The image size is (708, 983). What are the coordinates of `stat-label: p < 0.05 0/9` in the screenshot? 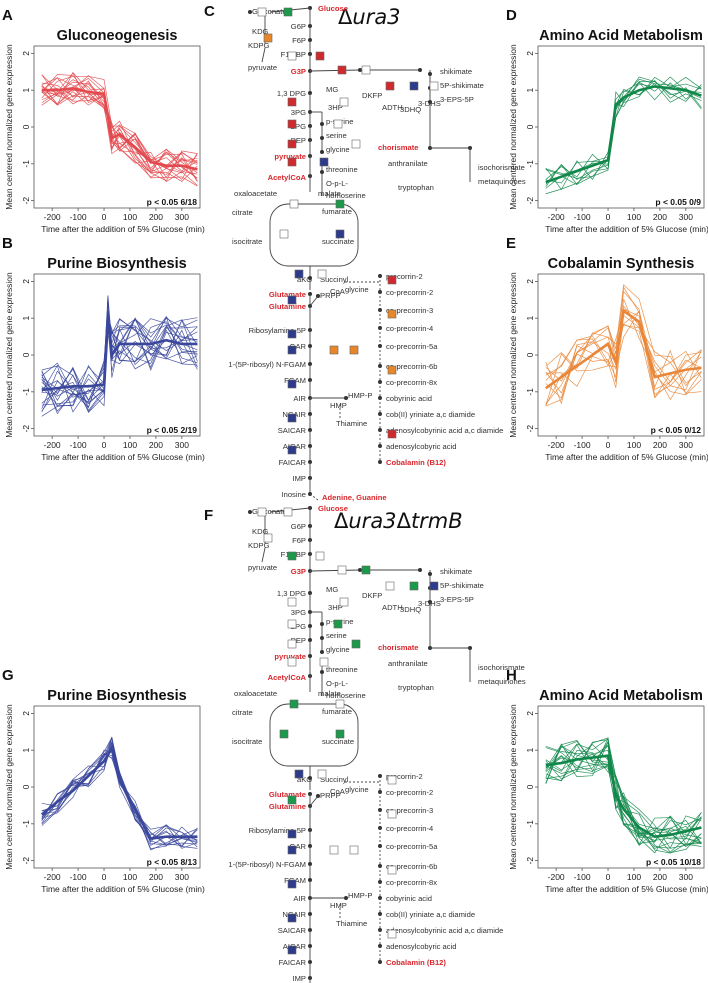 It's located at (678, 202).